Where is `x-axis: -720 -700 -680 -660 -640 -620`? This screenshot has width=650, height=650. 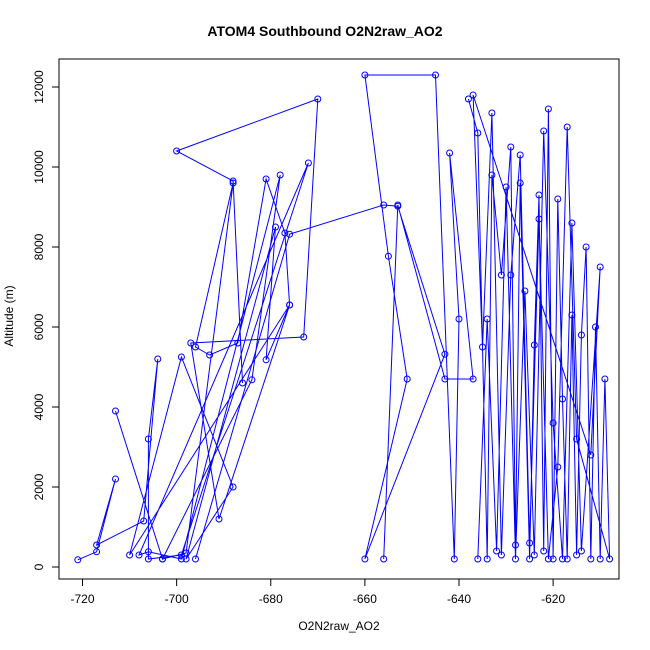
x-axis: -720 -700 -680 -660 -640 -620 is located at coordinates (318, 592).